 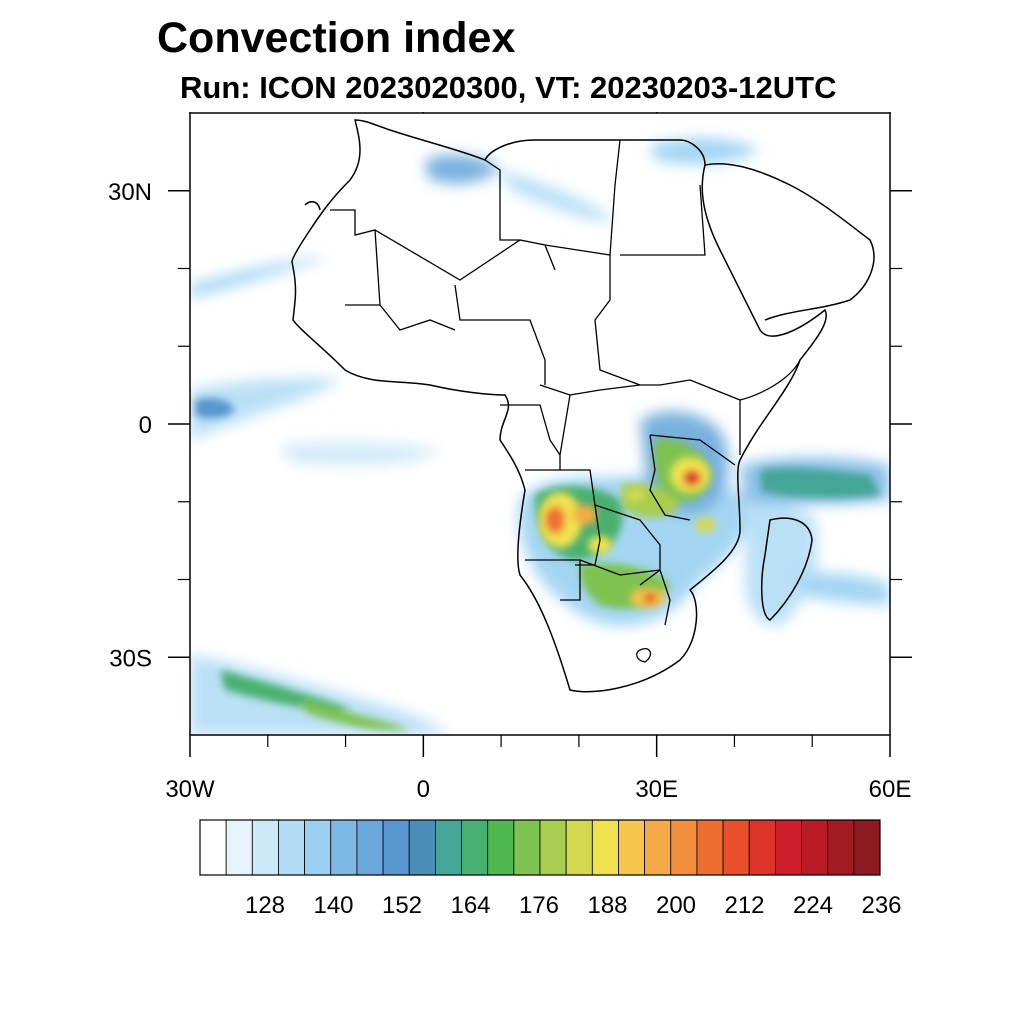 What do you see at coordinates (539, 905) in the screenshot?
I see `colorbar-label: 176` at bounding box center [539, 905].